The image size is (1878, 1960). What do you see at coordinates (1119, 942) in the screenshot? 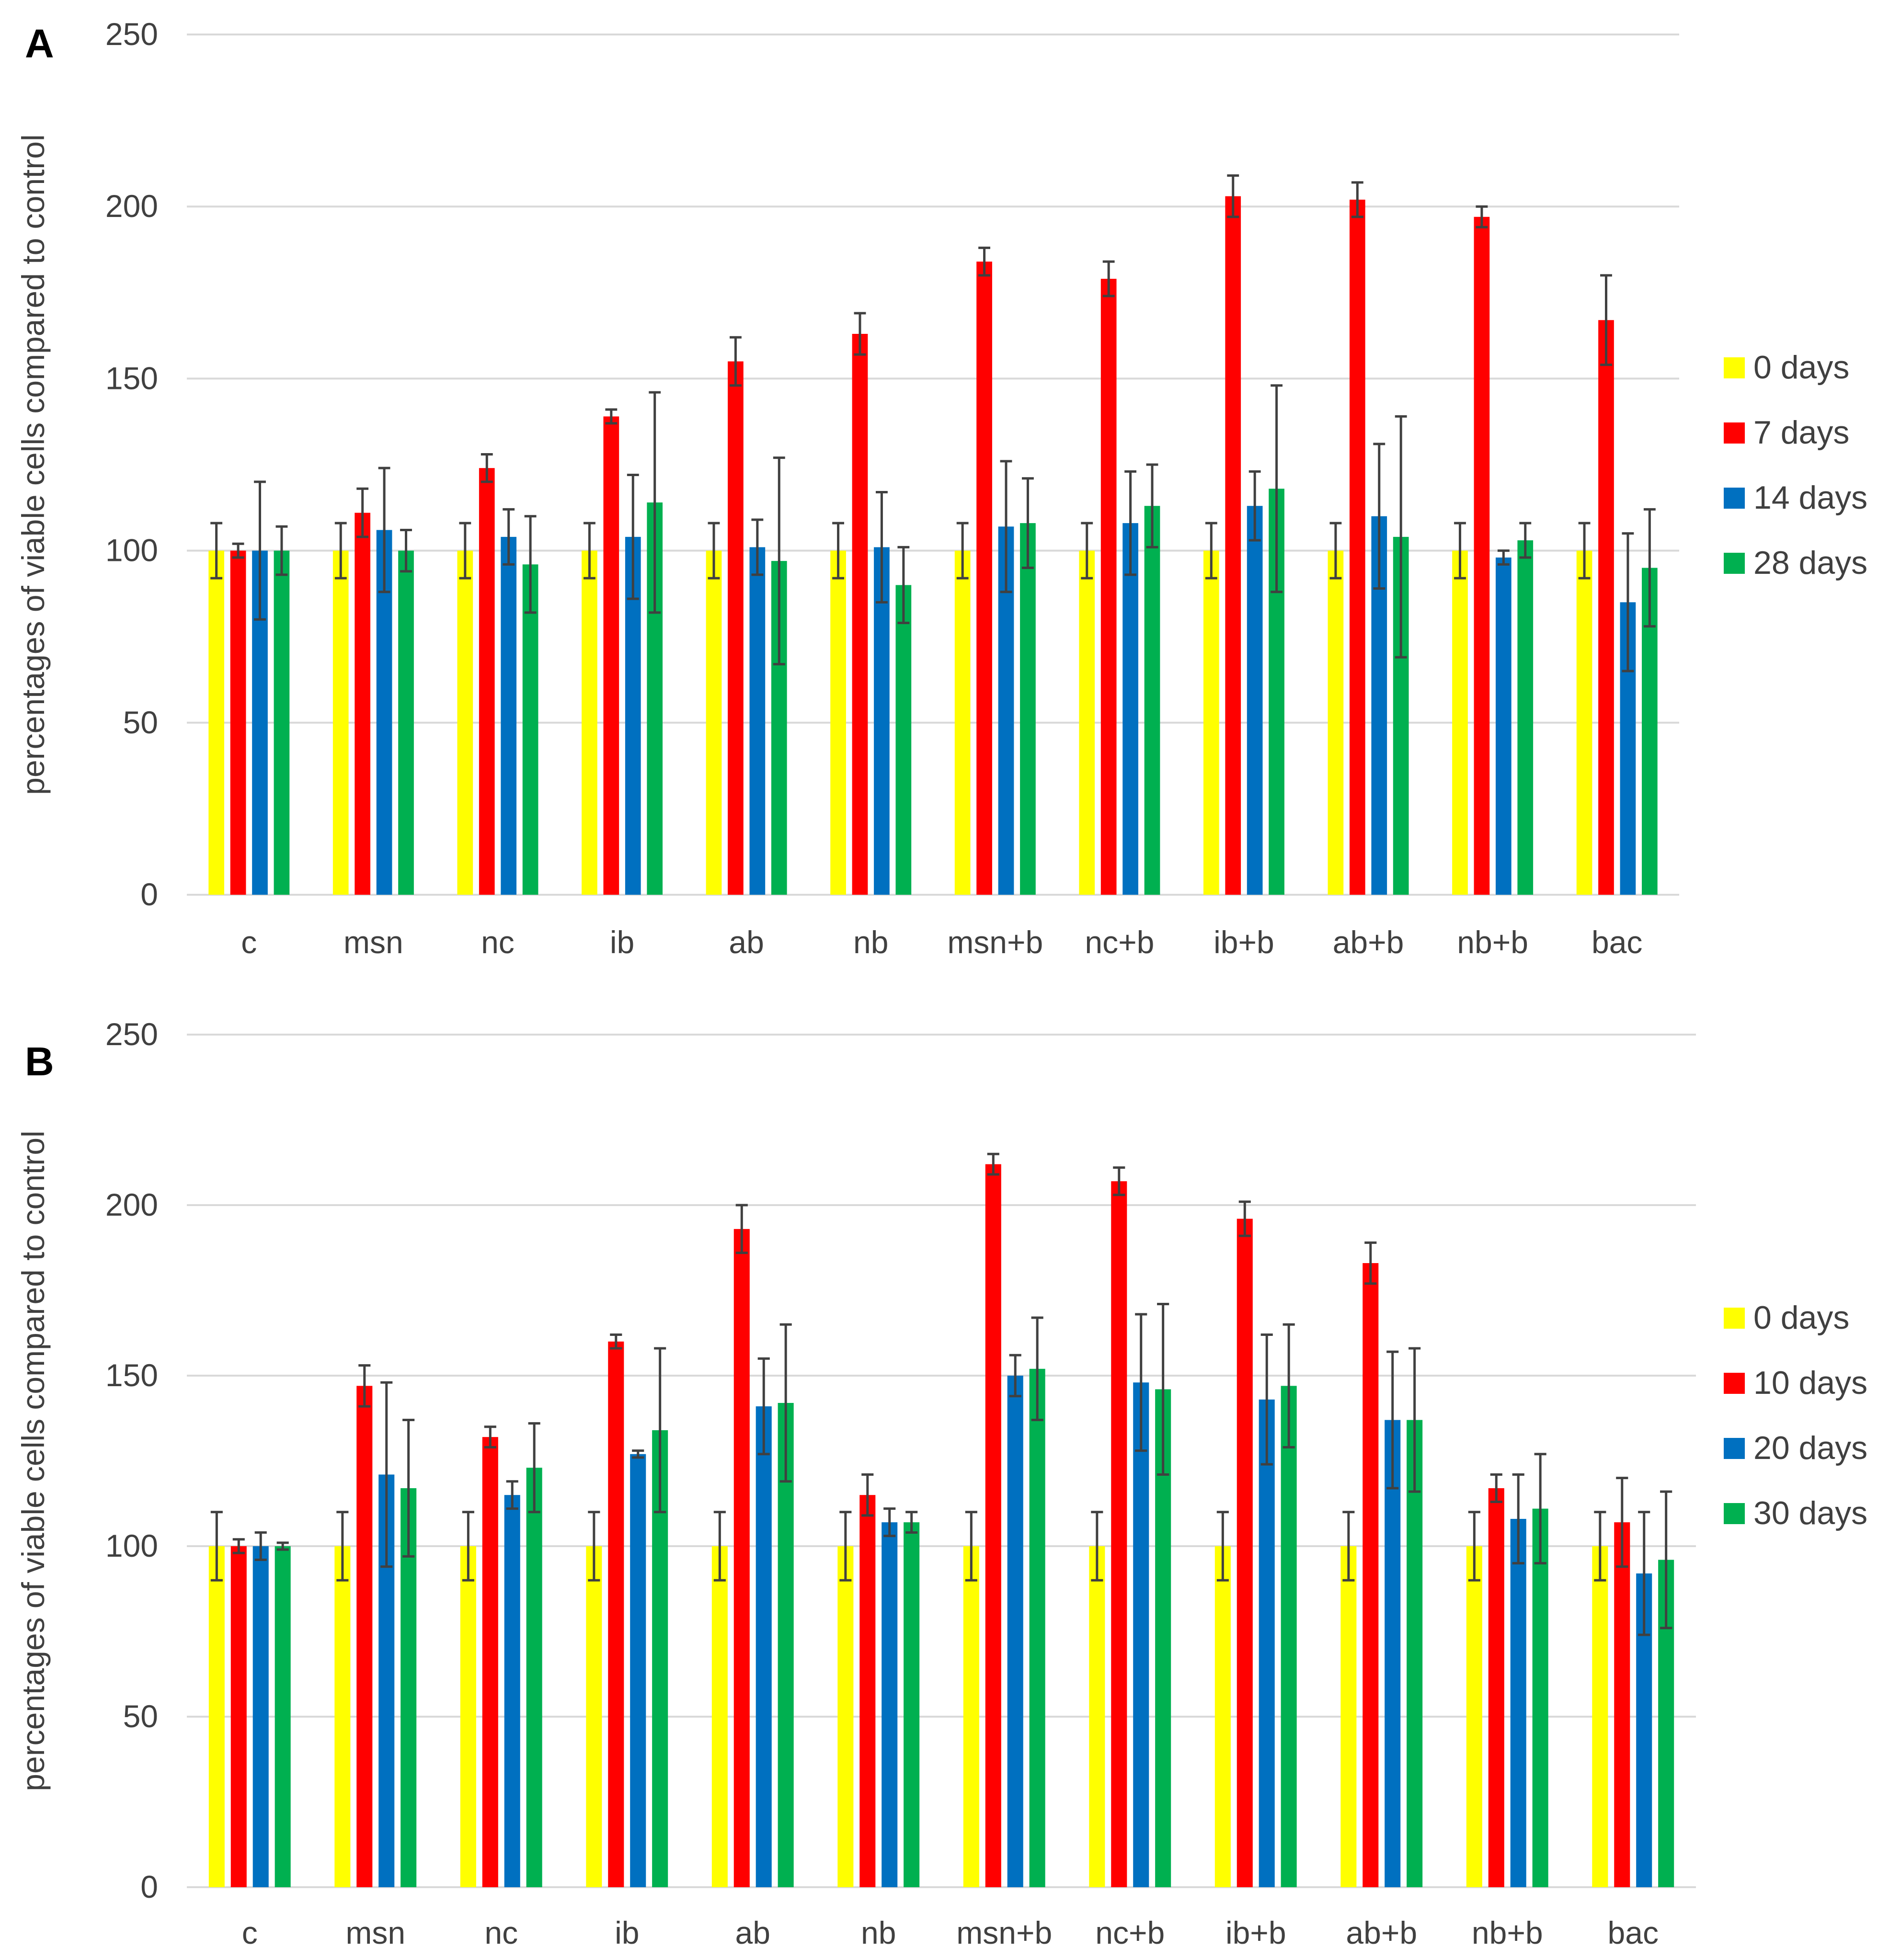
I see `panel-a-x-category-label: nc+b` at bounding box center [1119, 942].